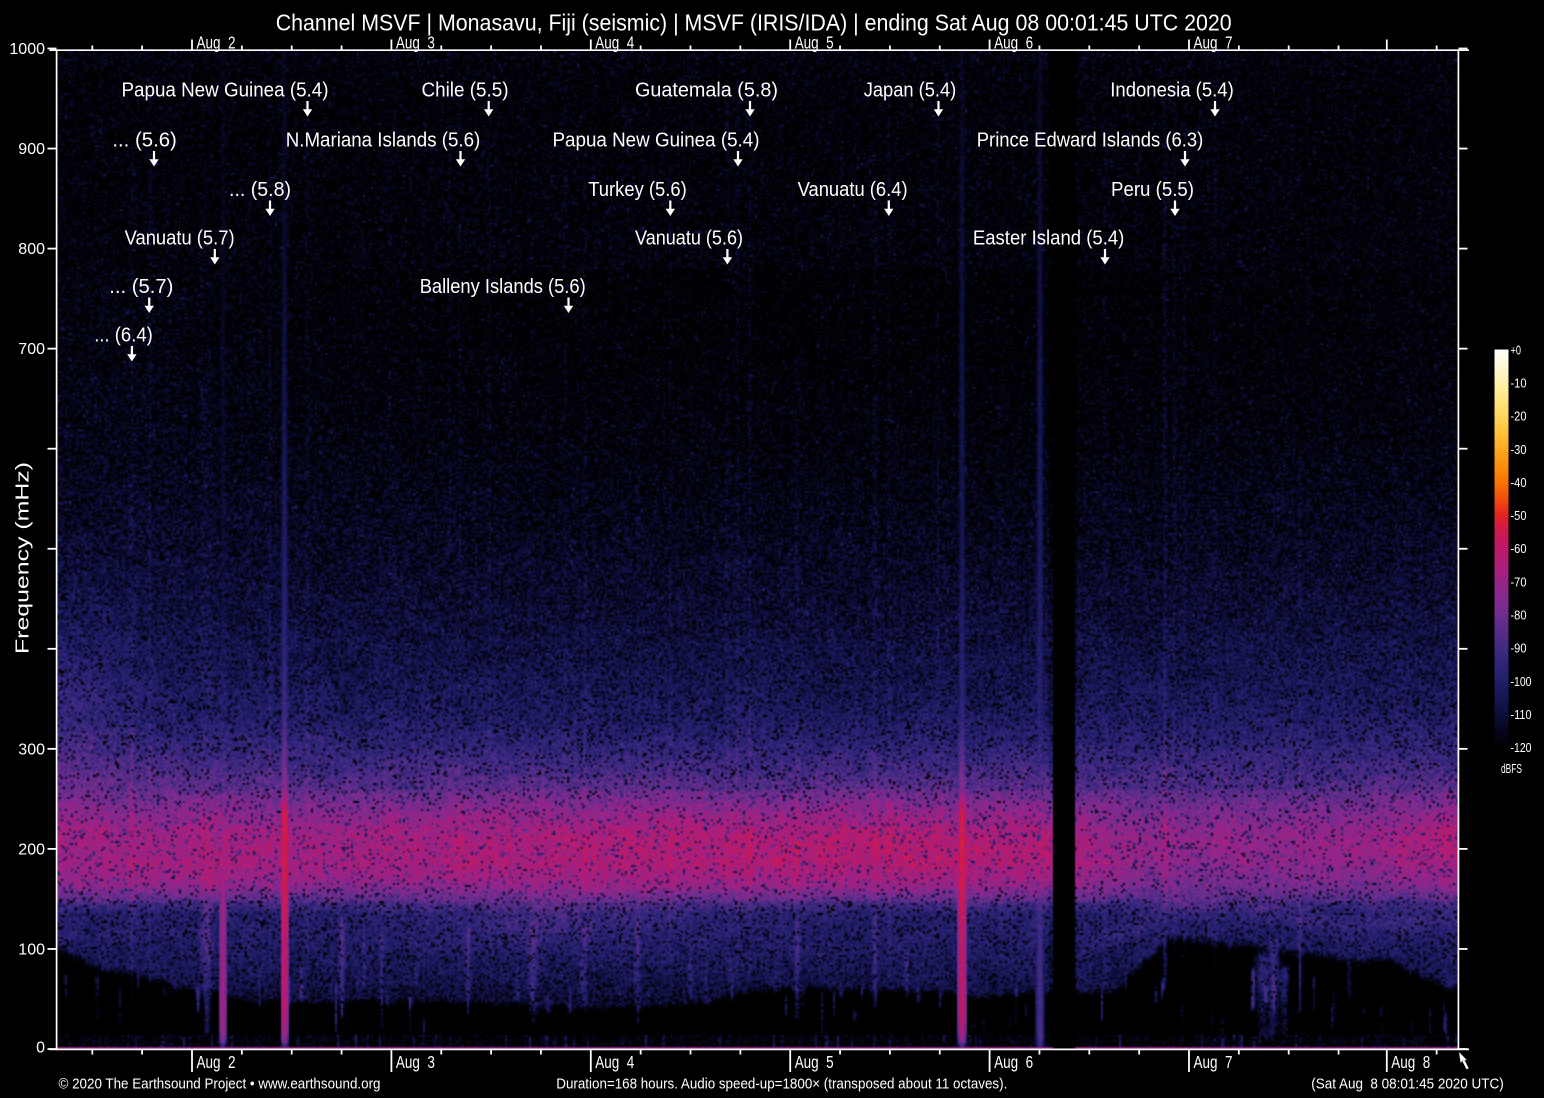 The image size is (1544, 1098). Describe the element at coordinates (40, 1047) in the screenshot. I see `svg-text: 0` at that location.